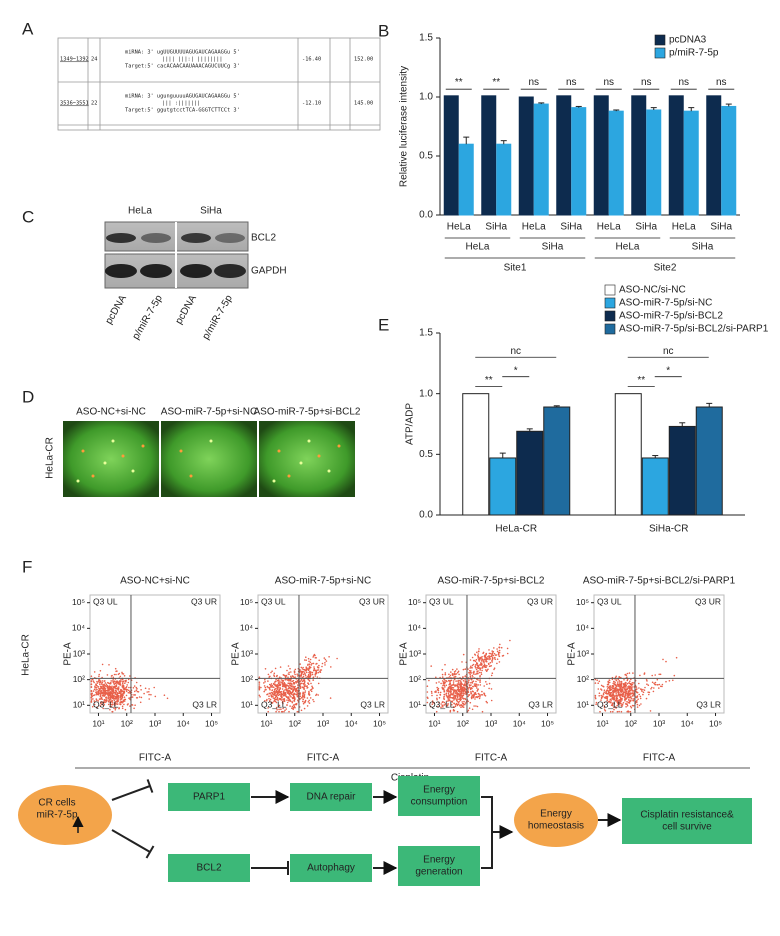 The image size is (780, 936). What do you see at coordinates (578, 106) in the screenshot?
I see `error-bar` at bounding box center [578, 106].